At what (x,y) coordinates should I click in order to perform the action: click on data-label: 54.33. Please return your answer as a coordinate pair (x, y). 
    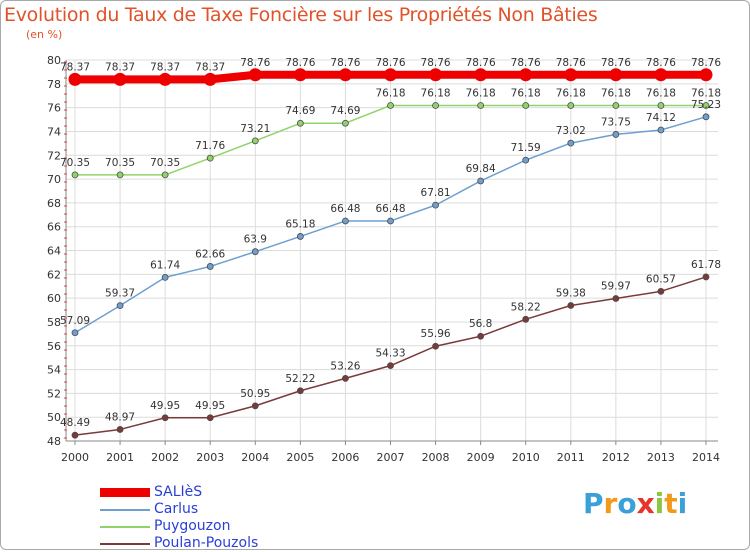
    Looking at the image, I should click on (390, 354).